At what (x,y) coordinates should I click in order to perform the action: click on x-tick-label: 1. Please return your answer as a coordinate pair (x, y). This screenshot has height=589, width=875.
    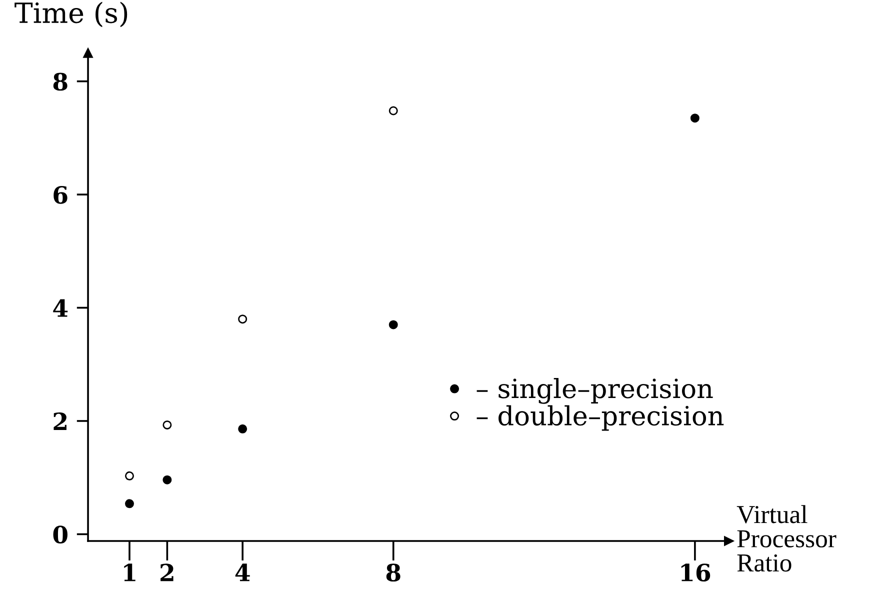
    Looking at the image, I should click on (130, 573).